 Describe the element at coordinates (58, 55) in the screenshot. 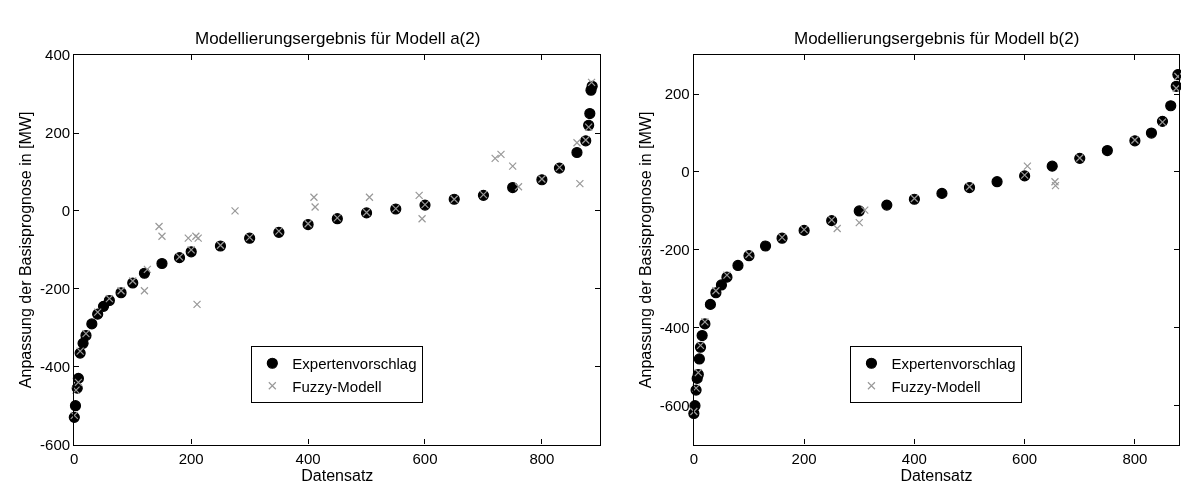

I see `y-tick-label: 400` at that location.